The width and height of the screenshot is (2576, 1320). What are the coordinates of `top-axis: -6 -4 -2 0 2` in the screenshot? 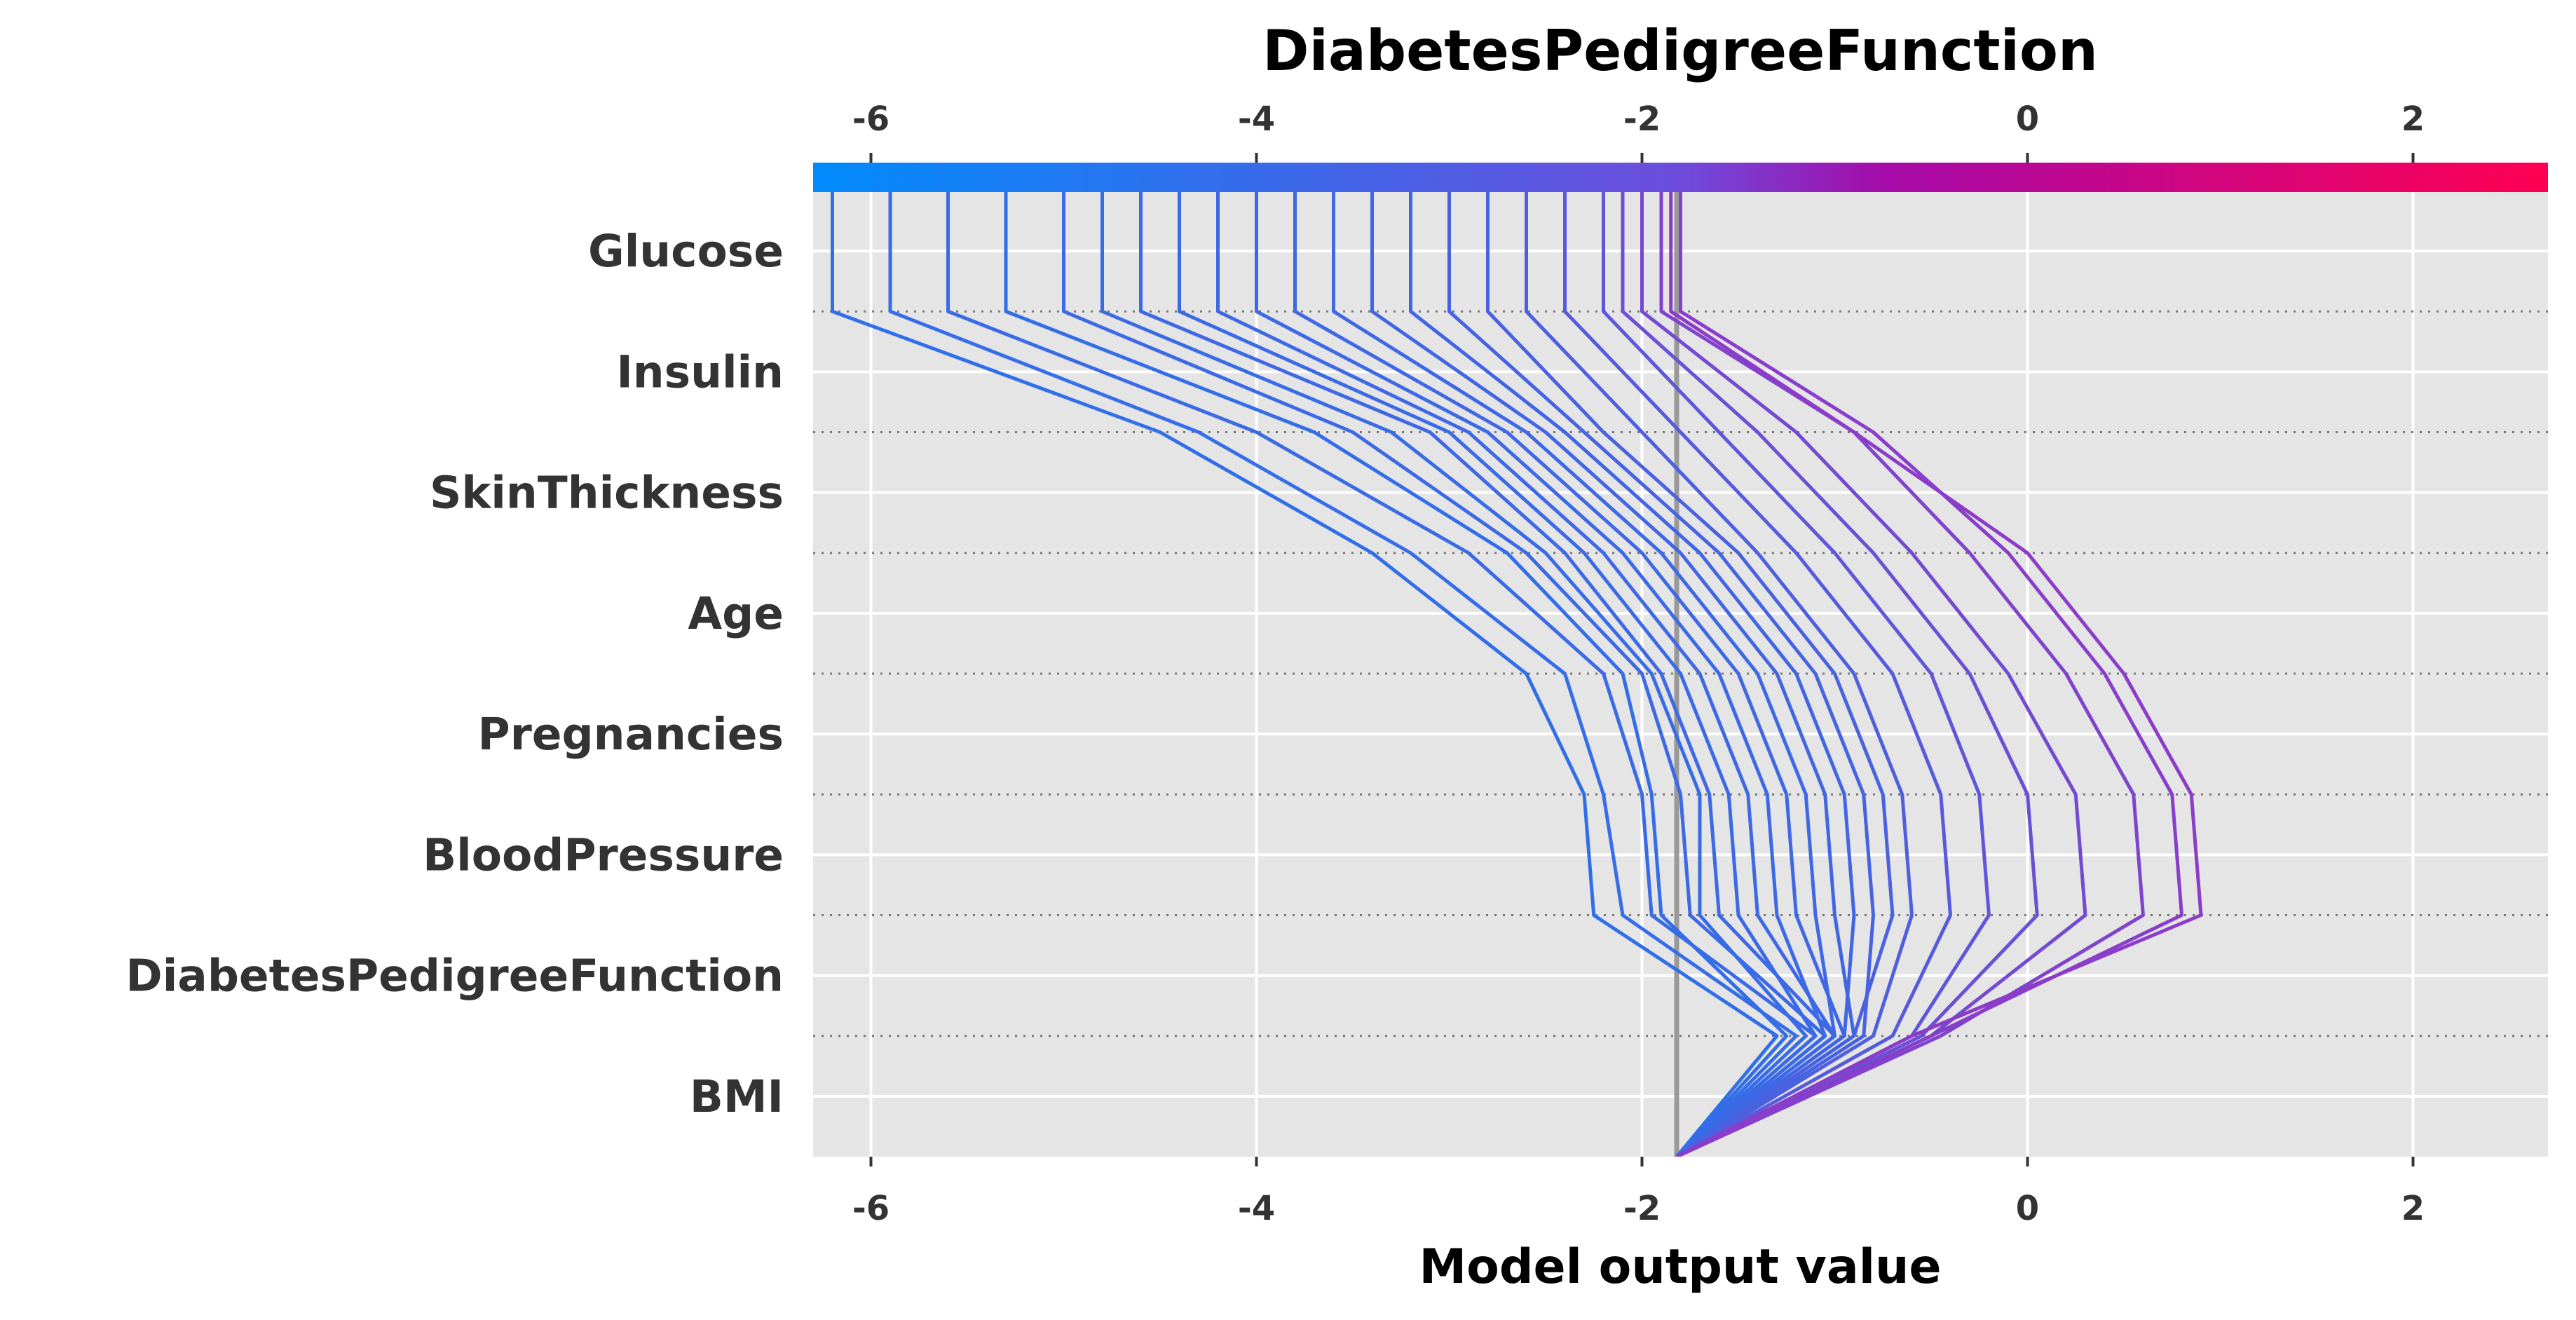 It's located at (1639, 131).